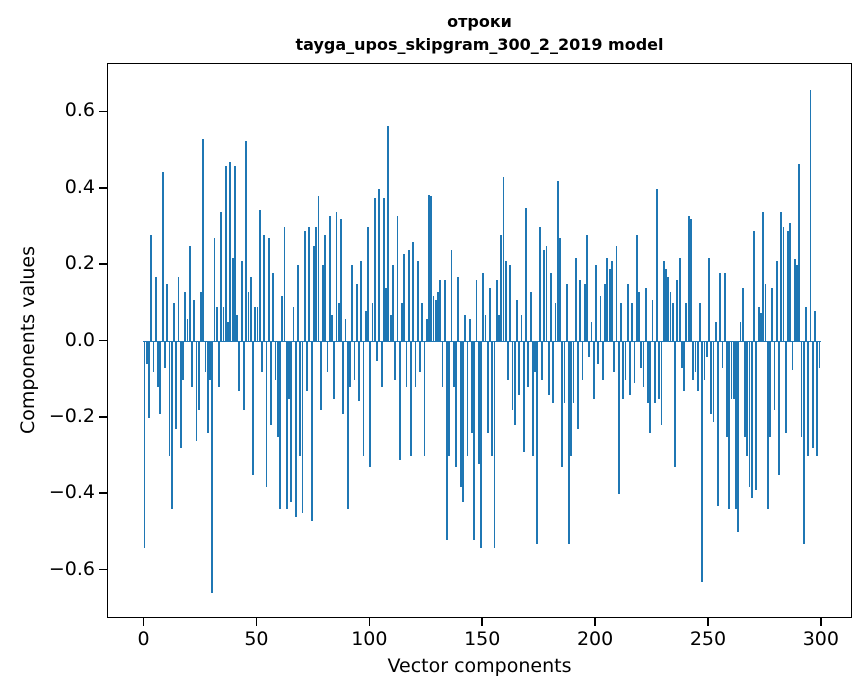  Describe the element at coordinates (479, 44) in the screenshot. I see `chart-title-line2: tayga_upos_skipgram_300_2_2019 model` at that location.